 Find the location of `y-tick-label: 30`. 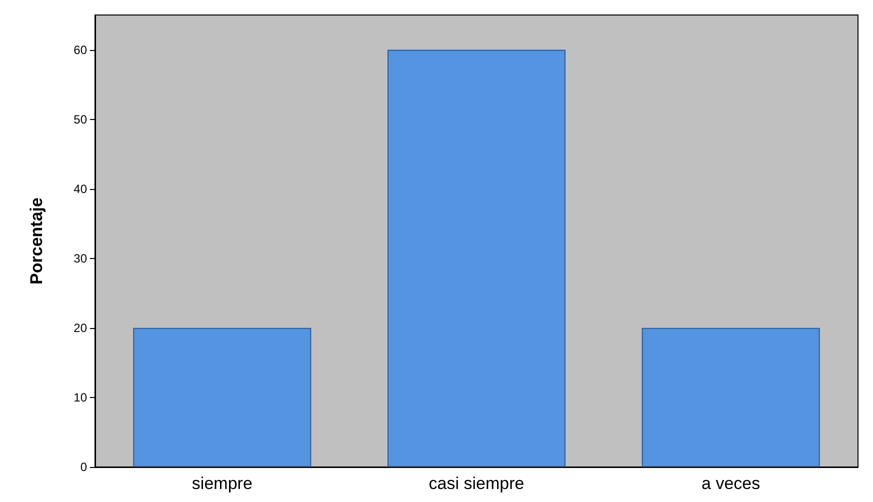

y-tick-label: 30 is located at coordinates (81, 258).